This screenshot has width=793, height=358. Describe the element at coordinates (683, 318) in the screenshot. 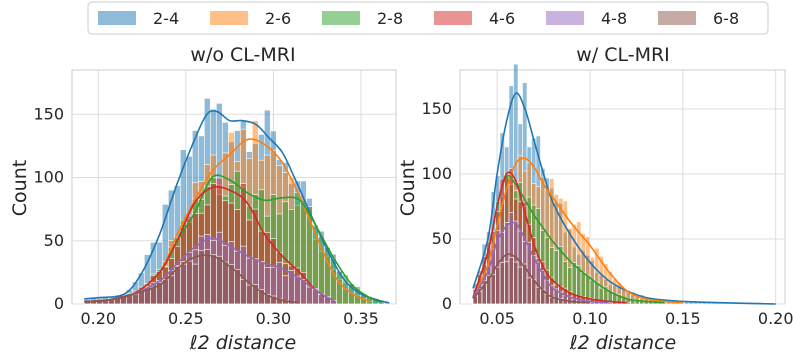

I see `x-tick-label: 0.15` at that location.